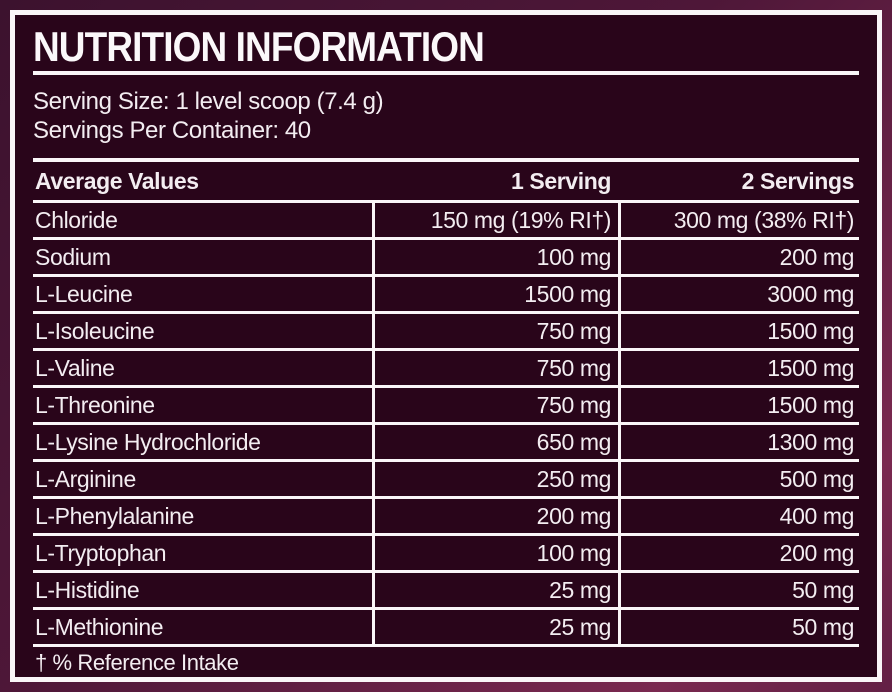  What do you see at coordinates (259, 46) in the screenshot?
I see `label-title: NUTRITION INFORMATION` at bounding box center [259, 46].